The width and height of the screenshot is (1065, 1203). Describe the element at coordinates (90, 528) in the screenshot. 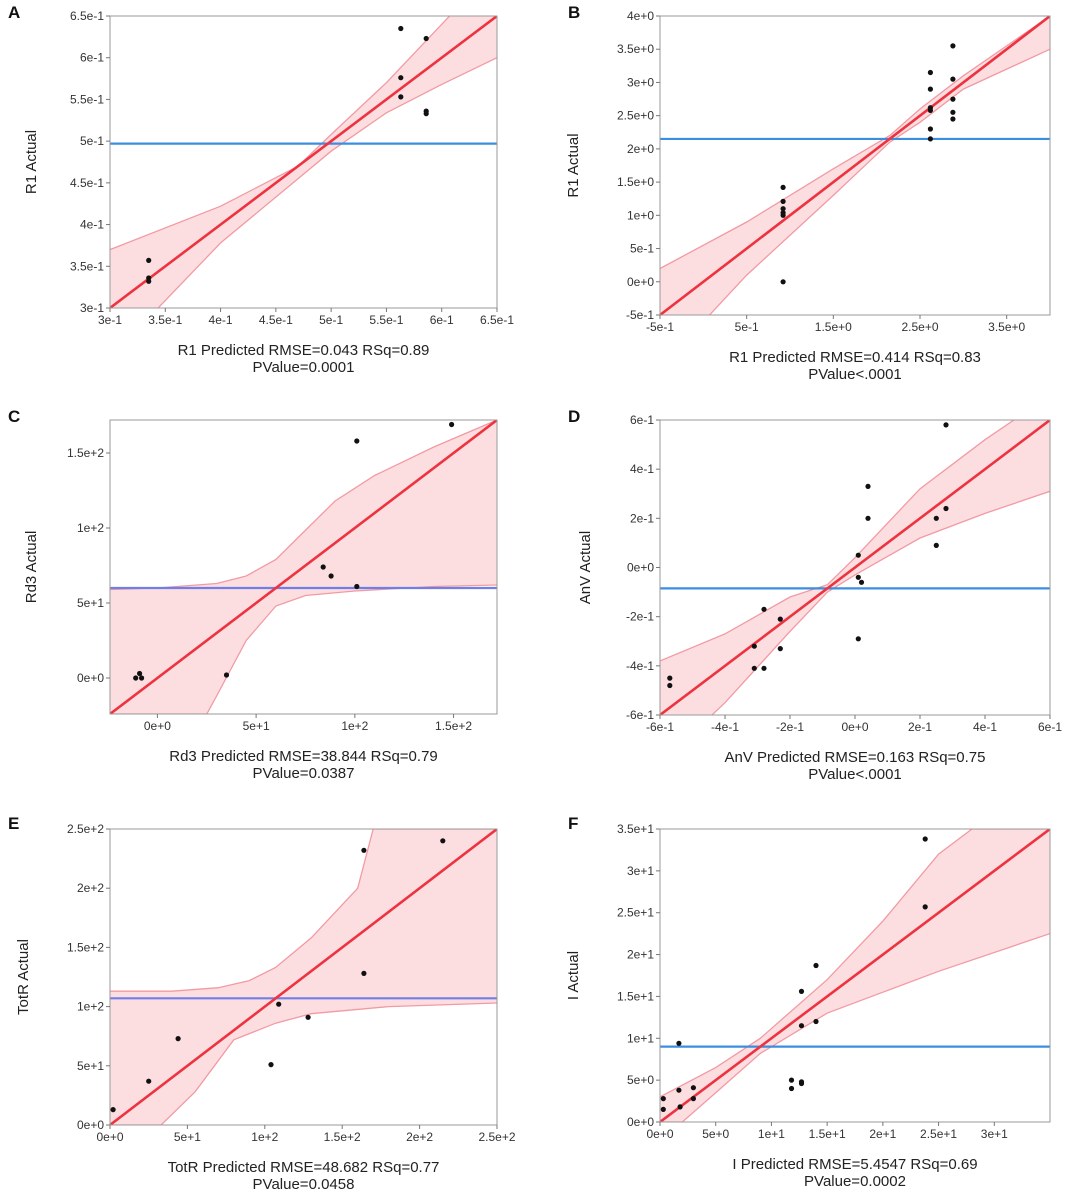

I see `y-tick-label: 1e+2` at that location.